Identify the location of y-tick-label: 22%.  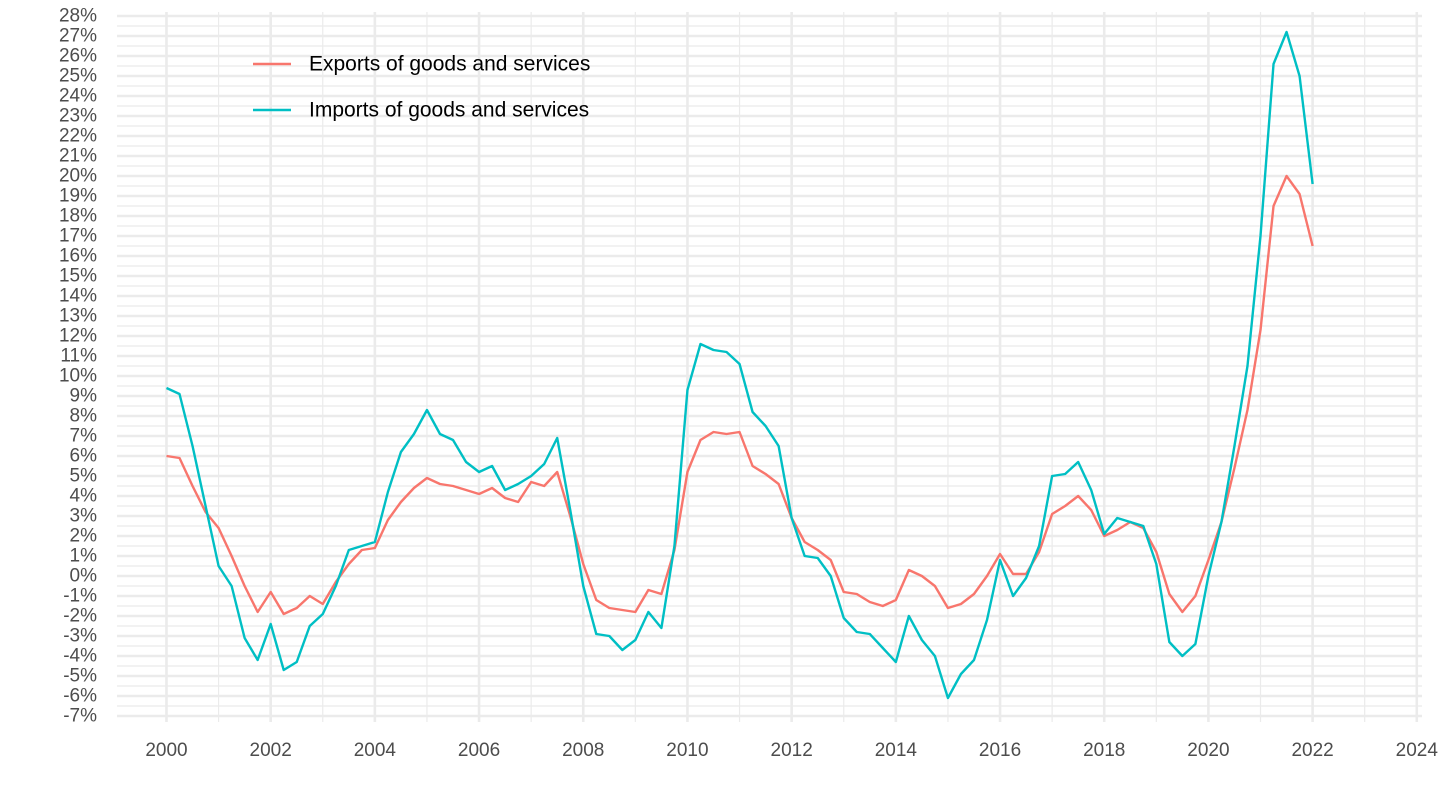
(78, 136).